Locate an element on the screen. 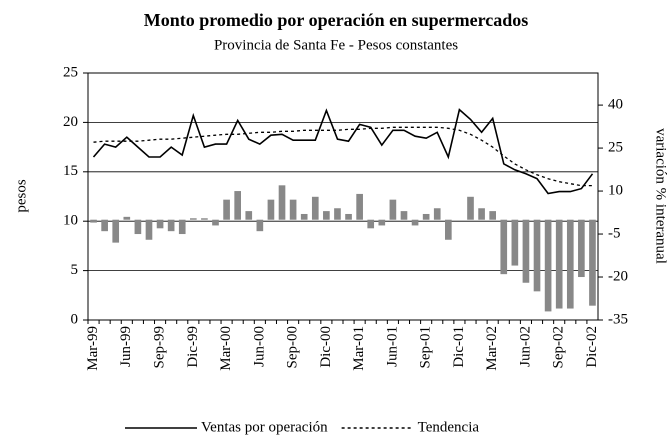 The height and width of the screenshot is (439, 672). x-tick-label: Dic-01 is located at coordinates (459, 347).